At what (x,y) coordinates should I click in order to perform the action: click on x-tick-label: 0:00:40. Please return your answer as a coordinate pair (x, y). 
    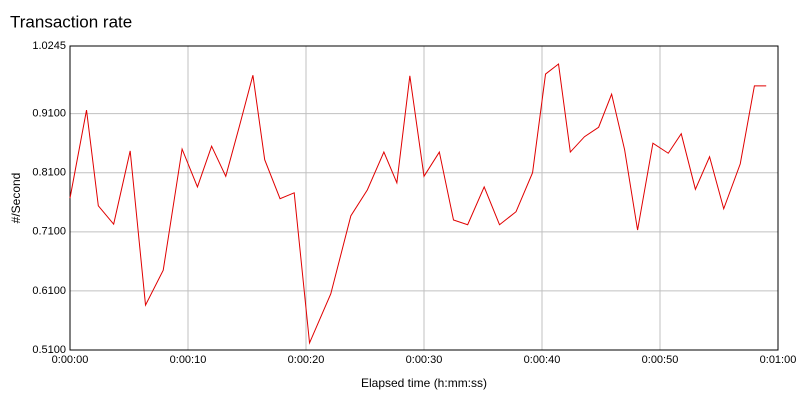
    Looking at the image, I should click on (542, 360).